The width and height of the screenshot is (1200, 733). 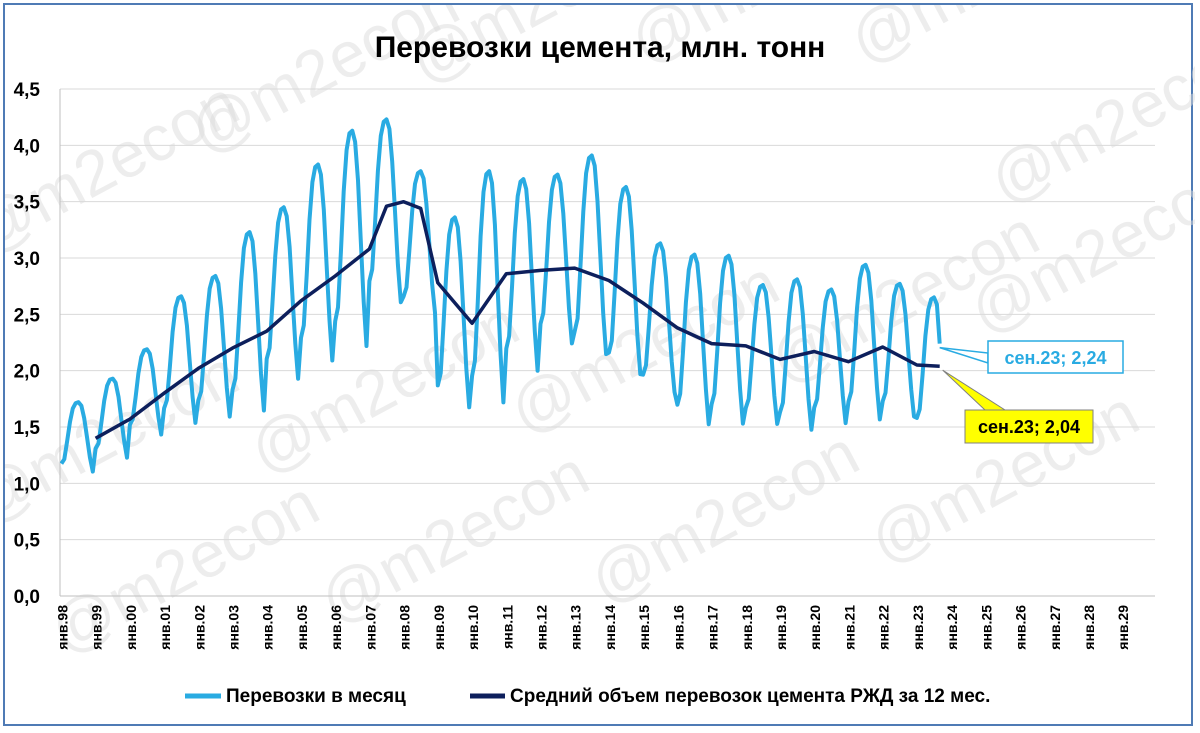 I want to click on x-tick-label: янв.15, so click(x=644, y=627).